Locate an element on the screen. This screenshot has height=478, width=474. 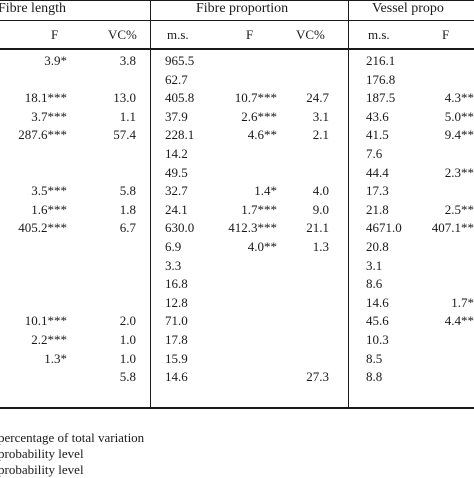
cell-vp-ms: 8.8 is located at coordinates (374, 377).